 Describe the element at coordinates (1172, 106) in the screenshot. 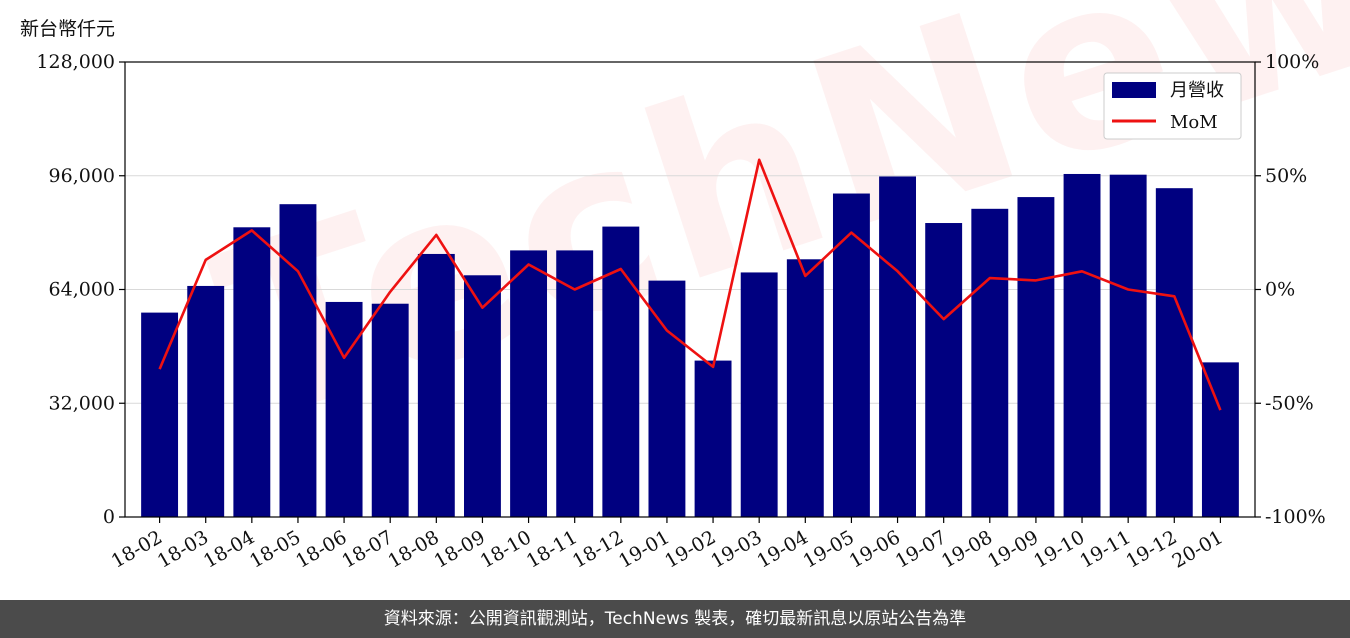

I see `legend: 月營收 MoM` at that location.